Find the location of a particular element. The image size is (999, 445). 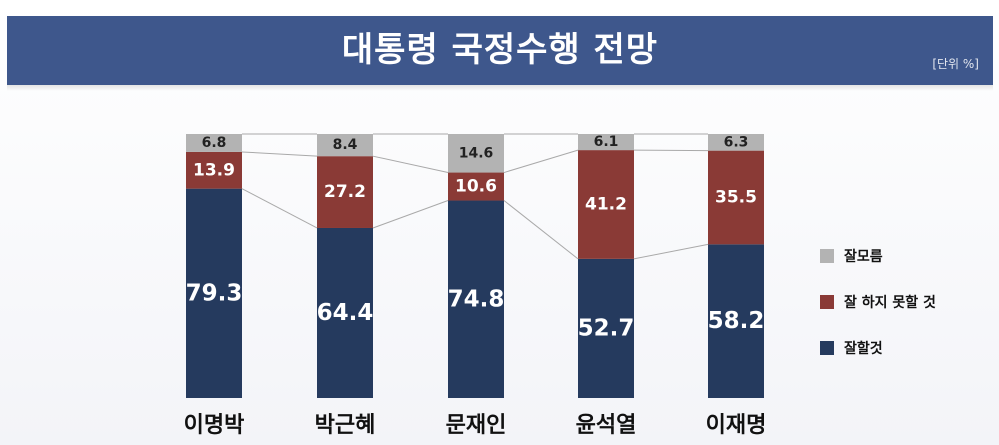

legend-label-bad: 잘 하지 못할 것 is located at coordinates (890, 303).